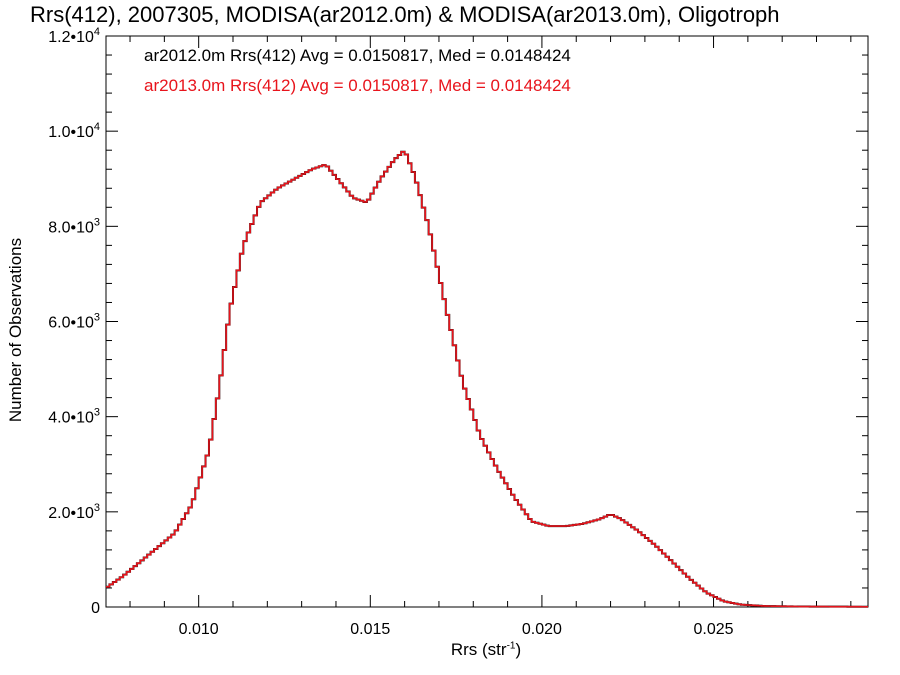 The height and width of the screenshot is (675, 900). What do you see at coordinates (74, 131) in the screenshot?
I see `y-tick-label: 1.0•104` at bounding box center [74, 131].